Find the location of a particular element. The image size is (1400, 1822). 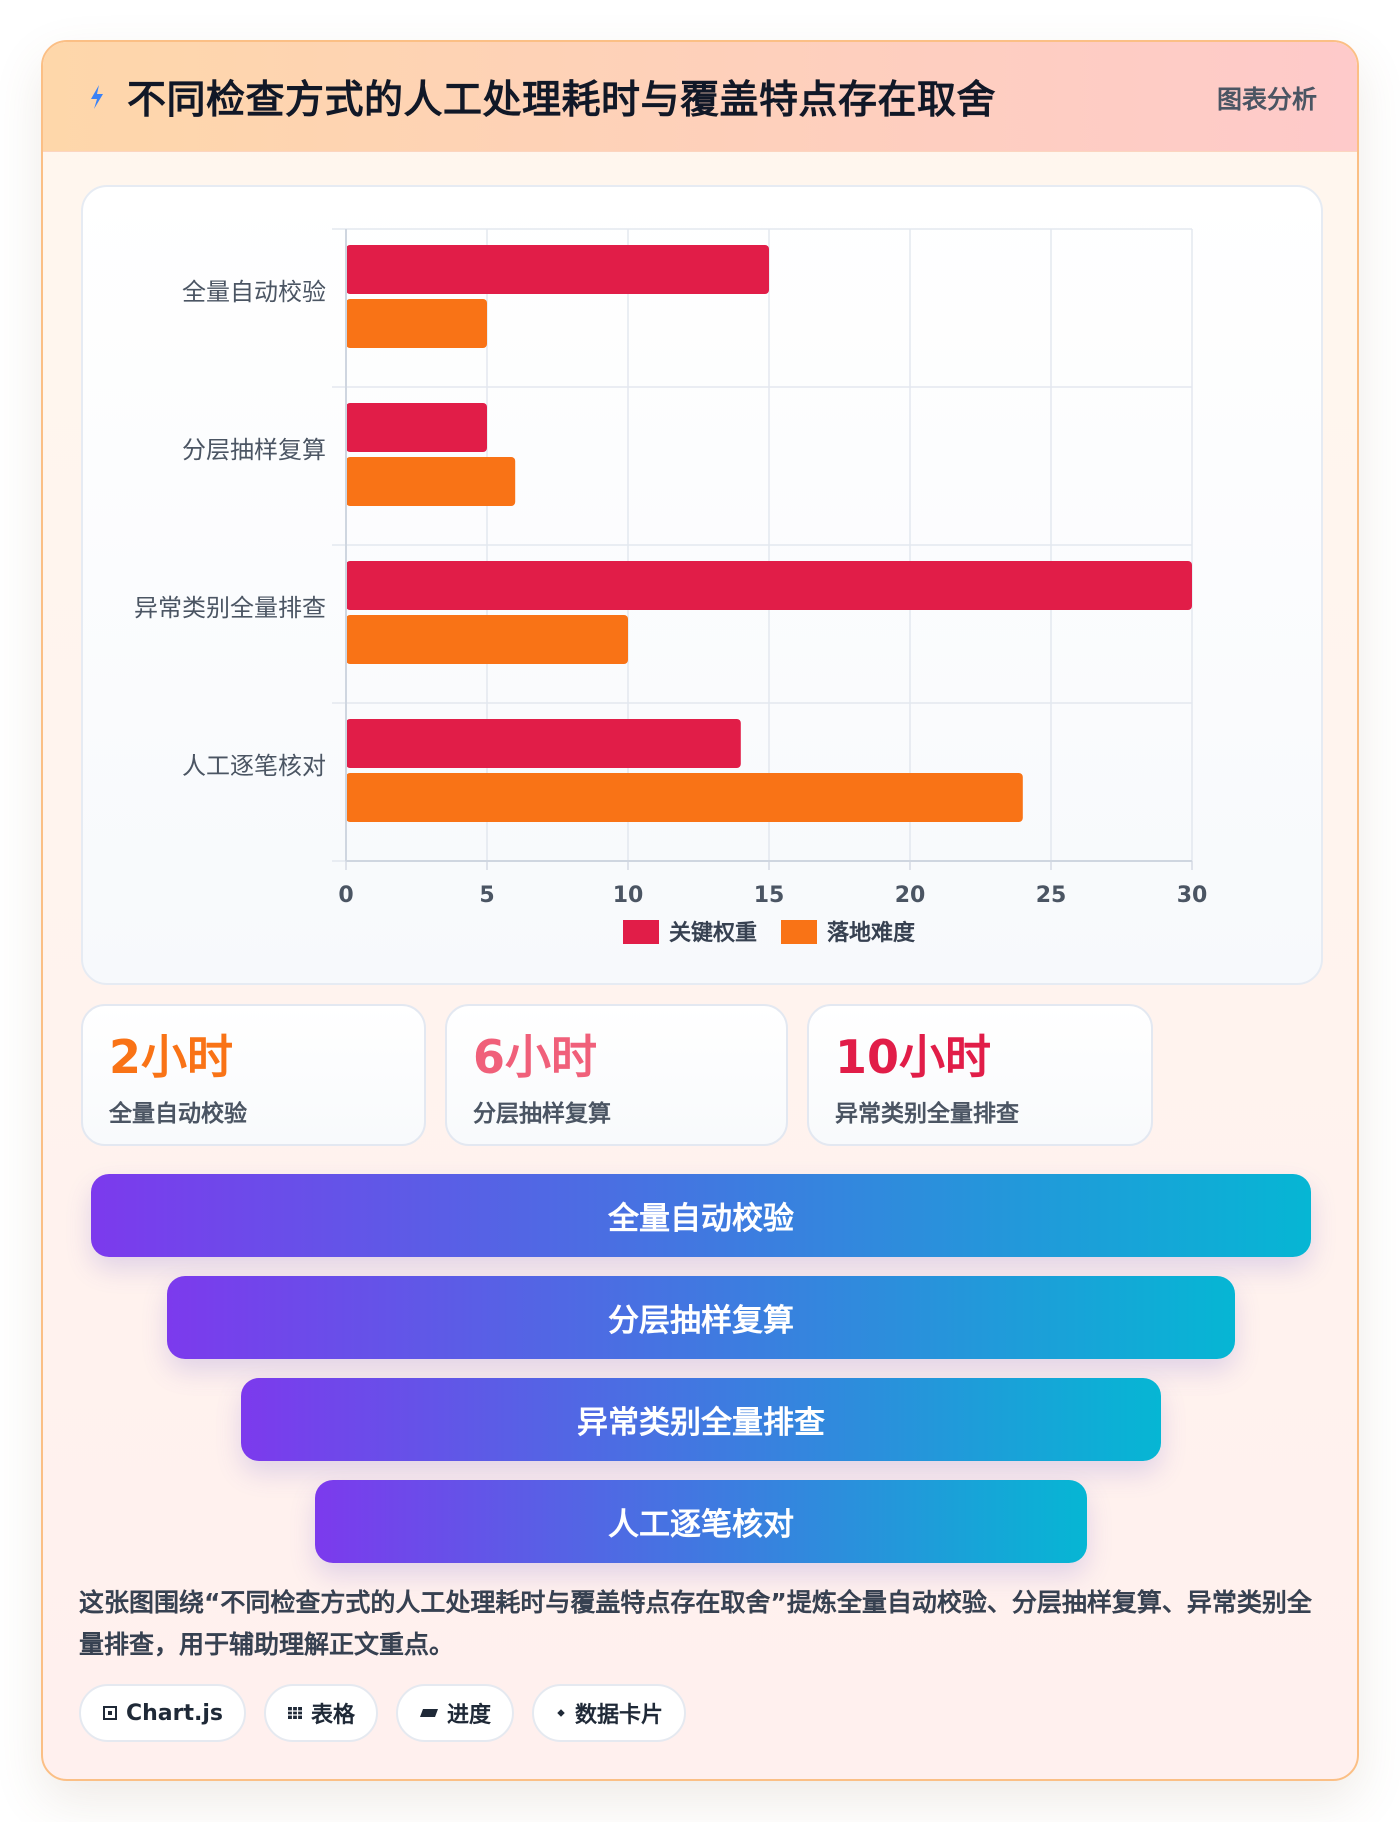

stat-card-1: 2小时 全量自动校验 is located at coordinates (253, 1075).